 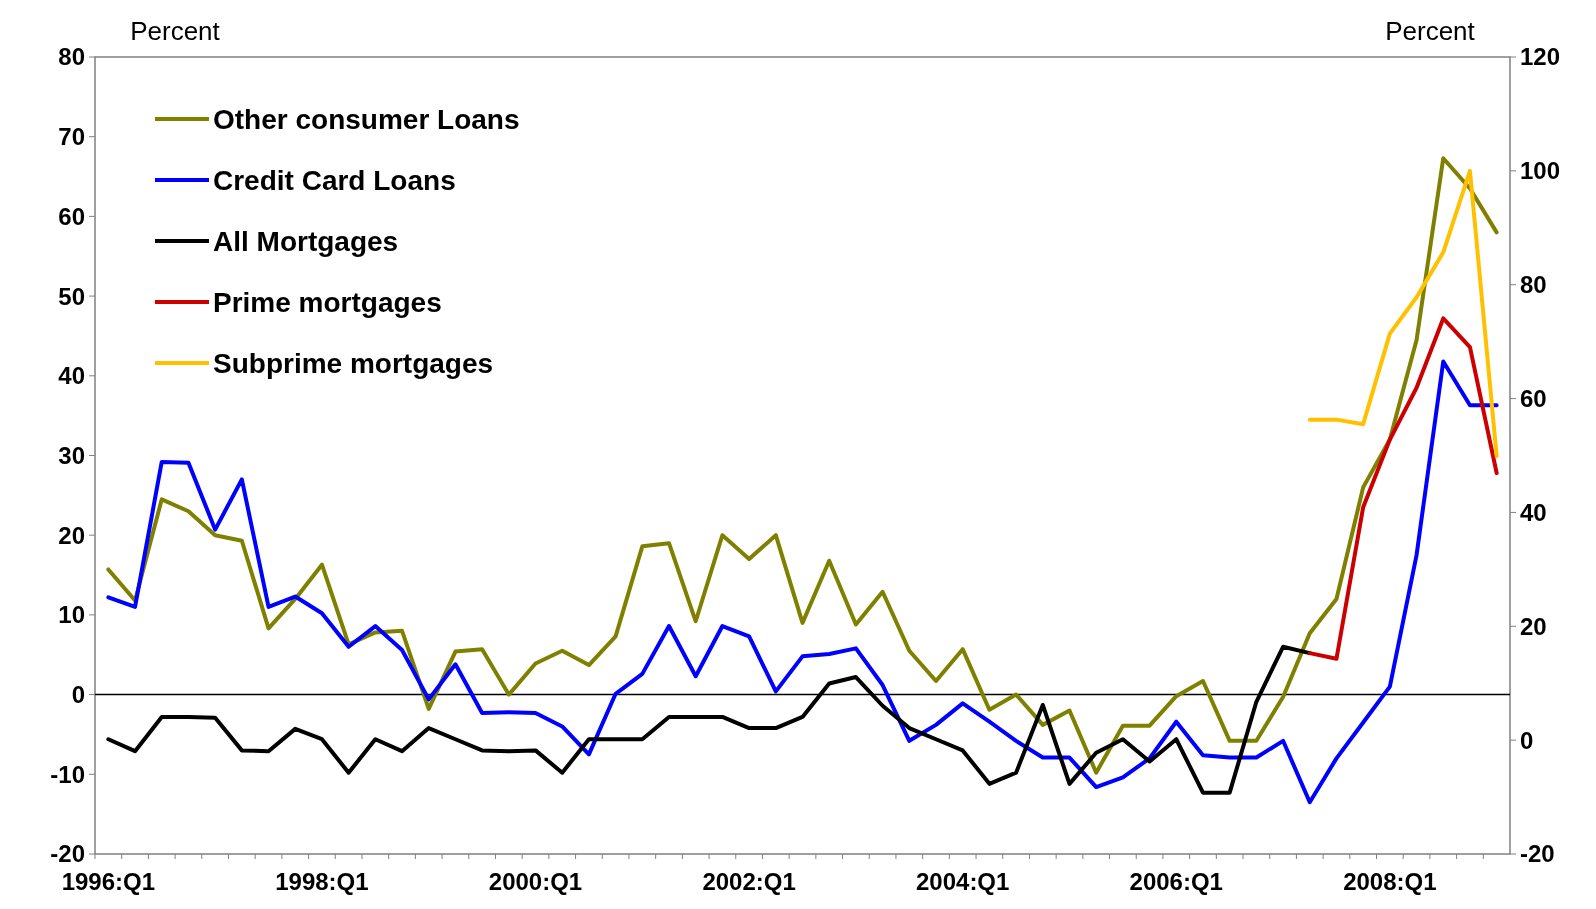 What do you see at coordinates (322, 881) in the screenshot?
I see `x-tick-label: 1998:Q1` at bounding box center [322, 881].